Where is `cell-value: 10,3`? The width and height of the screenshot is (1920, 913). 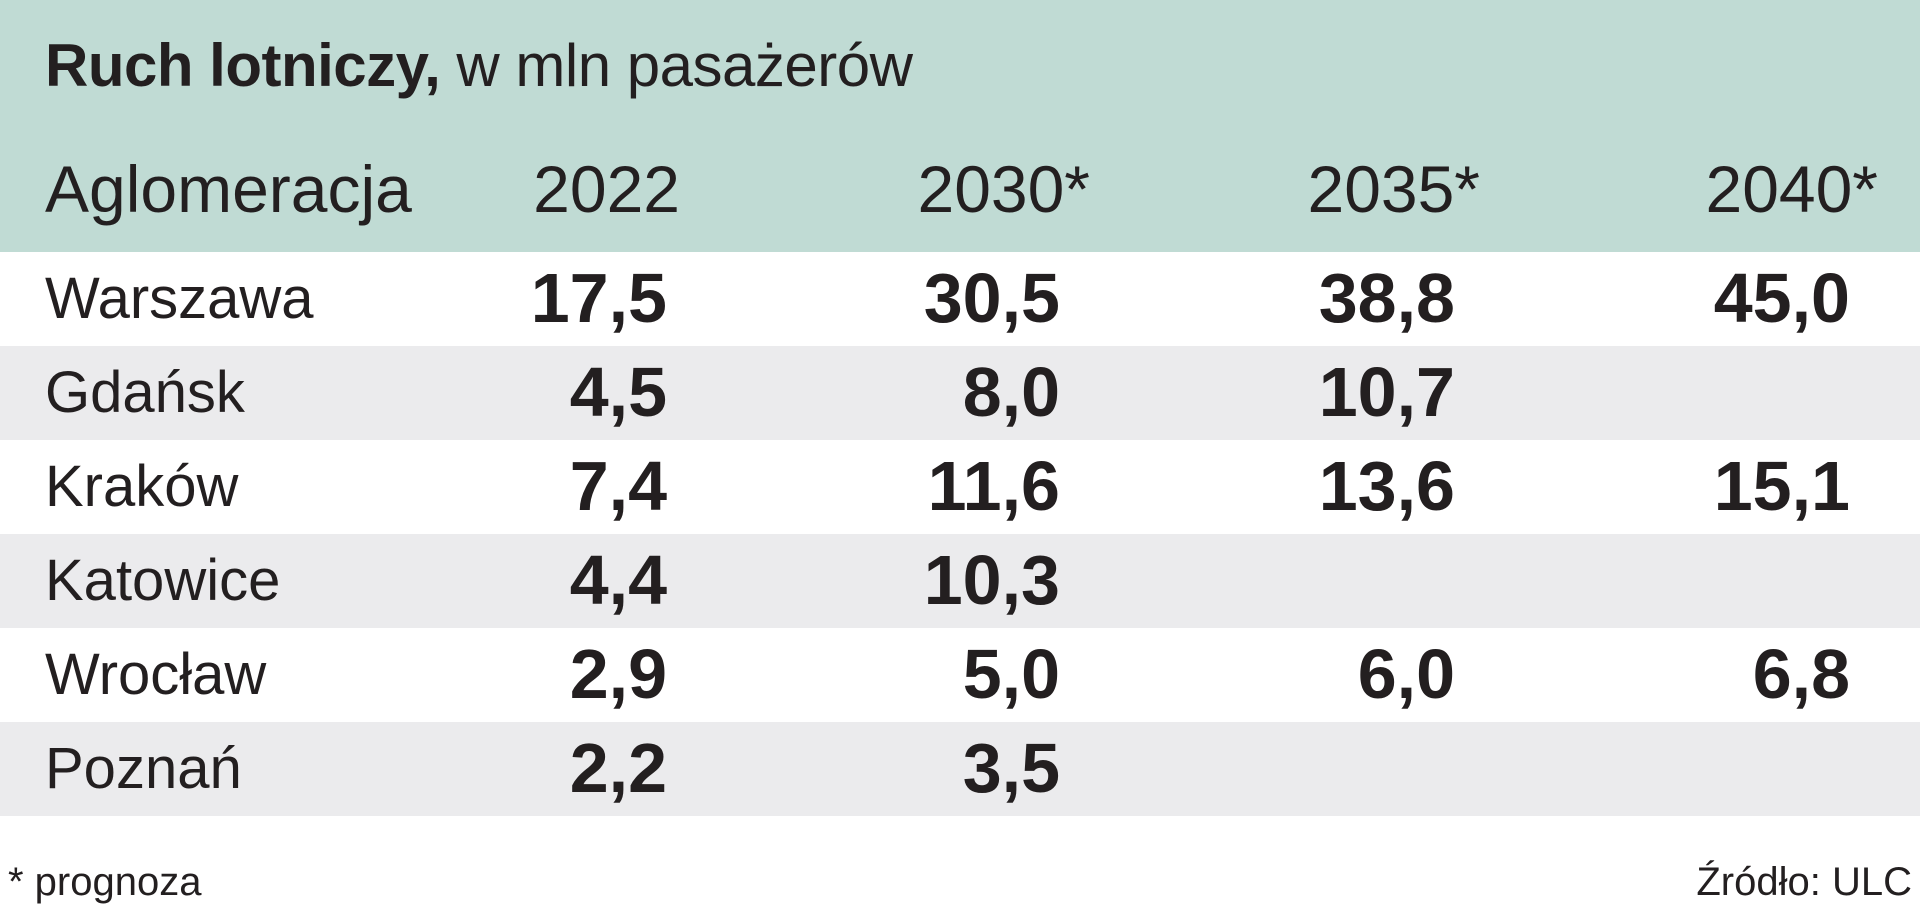
cell-value: 10,3 is located at coordinates (991, 580).